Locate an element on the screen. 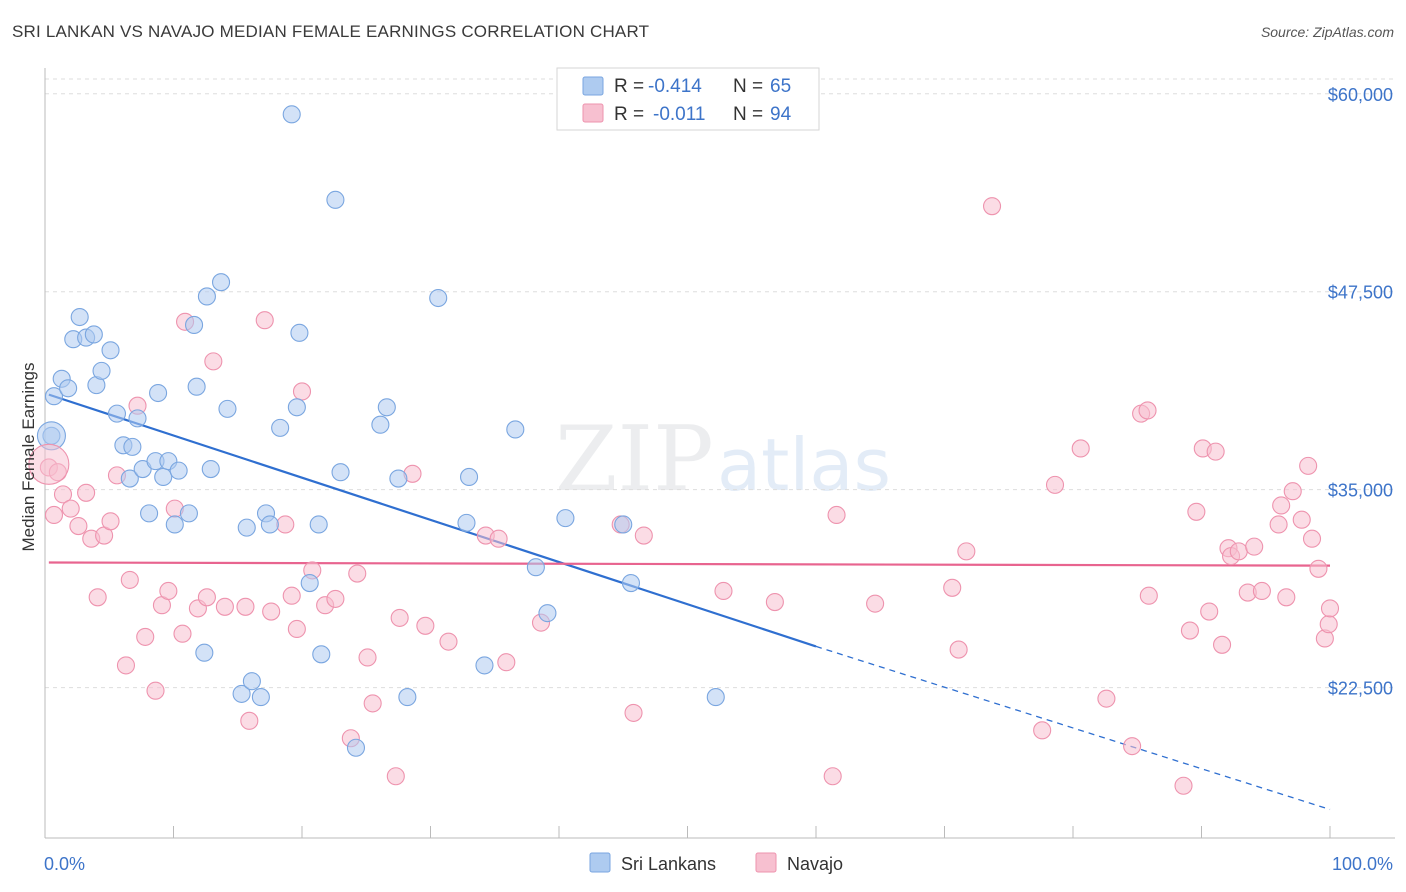 Image resolution: width=1406 pixels, height=892 pixels. y-tick-label: $47,500 is located at coordinates (1360, 293).